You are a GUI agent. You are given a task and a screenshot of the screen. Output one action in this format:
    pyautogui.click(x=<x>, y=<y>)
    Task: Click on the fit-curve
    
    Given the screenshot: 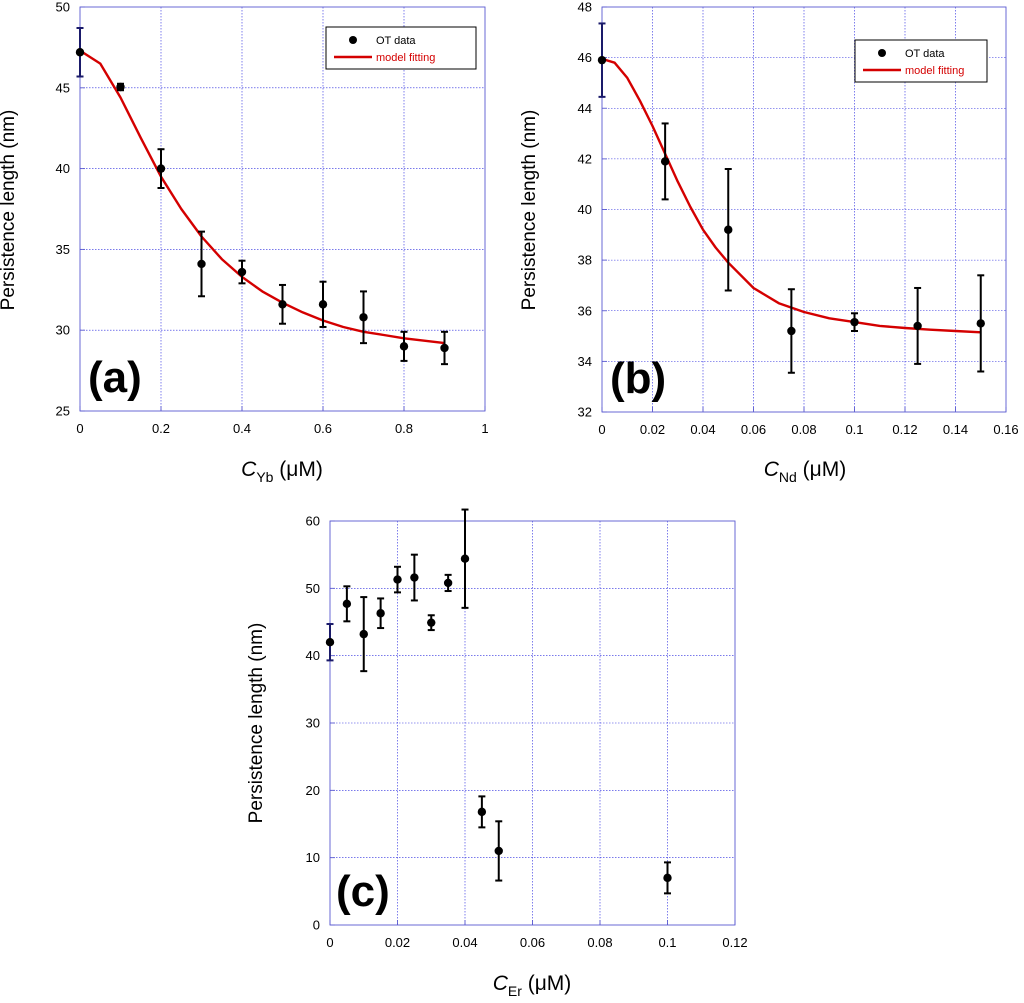 What is the action you would take?
    pyautogui.click(x=262, y=197)
    